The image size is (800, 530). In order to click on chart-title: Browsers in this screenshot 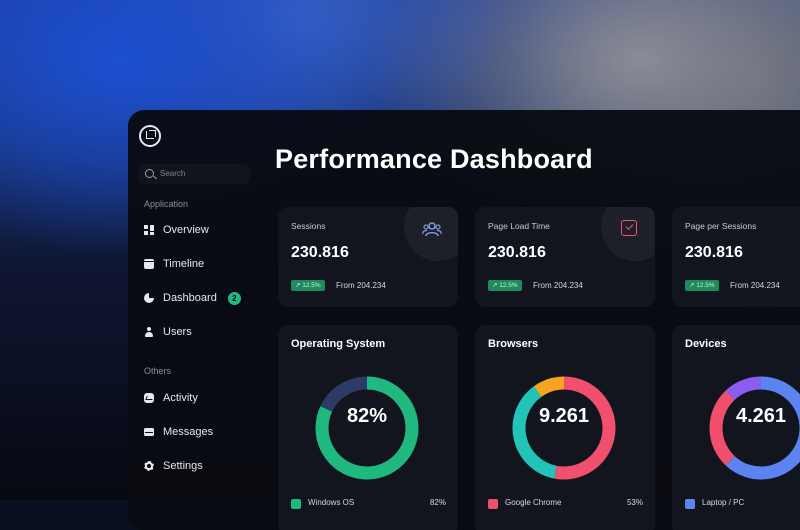, I will do `click(513, 344)`.